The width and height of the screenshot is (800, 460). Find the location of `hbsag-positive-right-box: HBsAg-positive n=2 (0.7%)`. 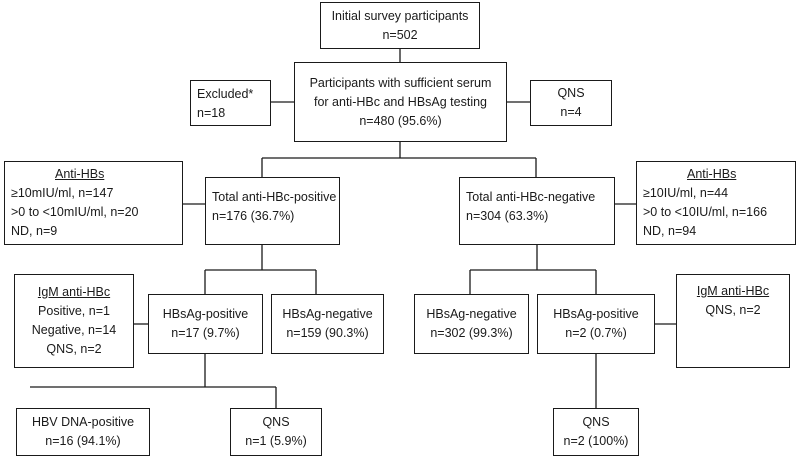

hbsag-positive-right-box: HBsAg-positive n=2 (0.7%) is located at coordinates (596, 324).